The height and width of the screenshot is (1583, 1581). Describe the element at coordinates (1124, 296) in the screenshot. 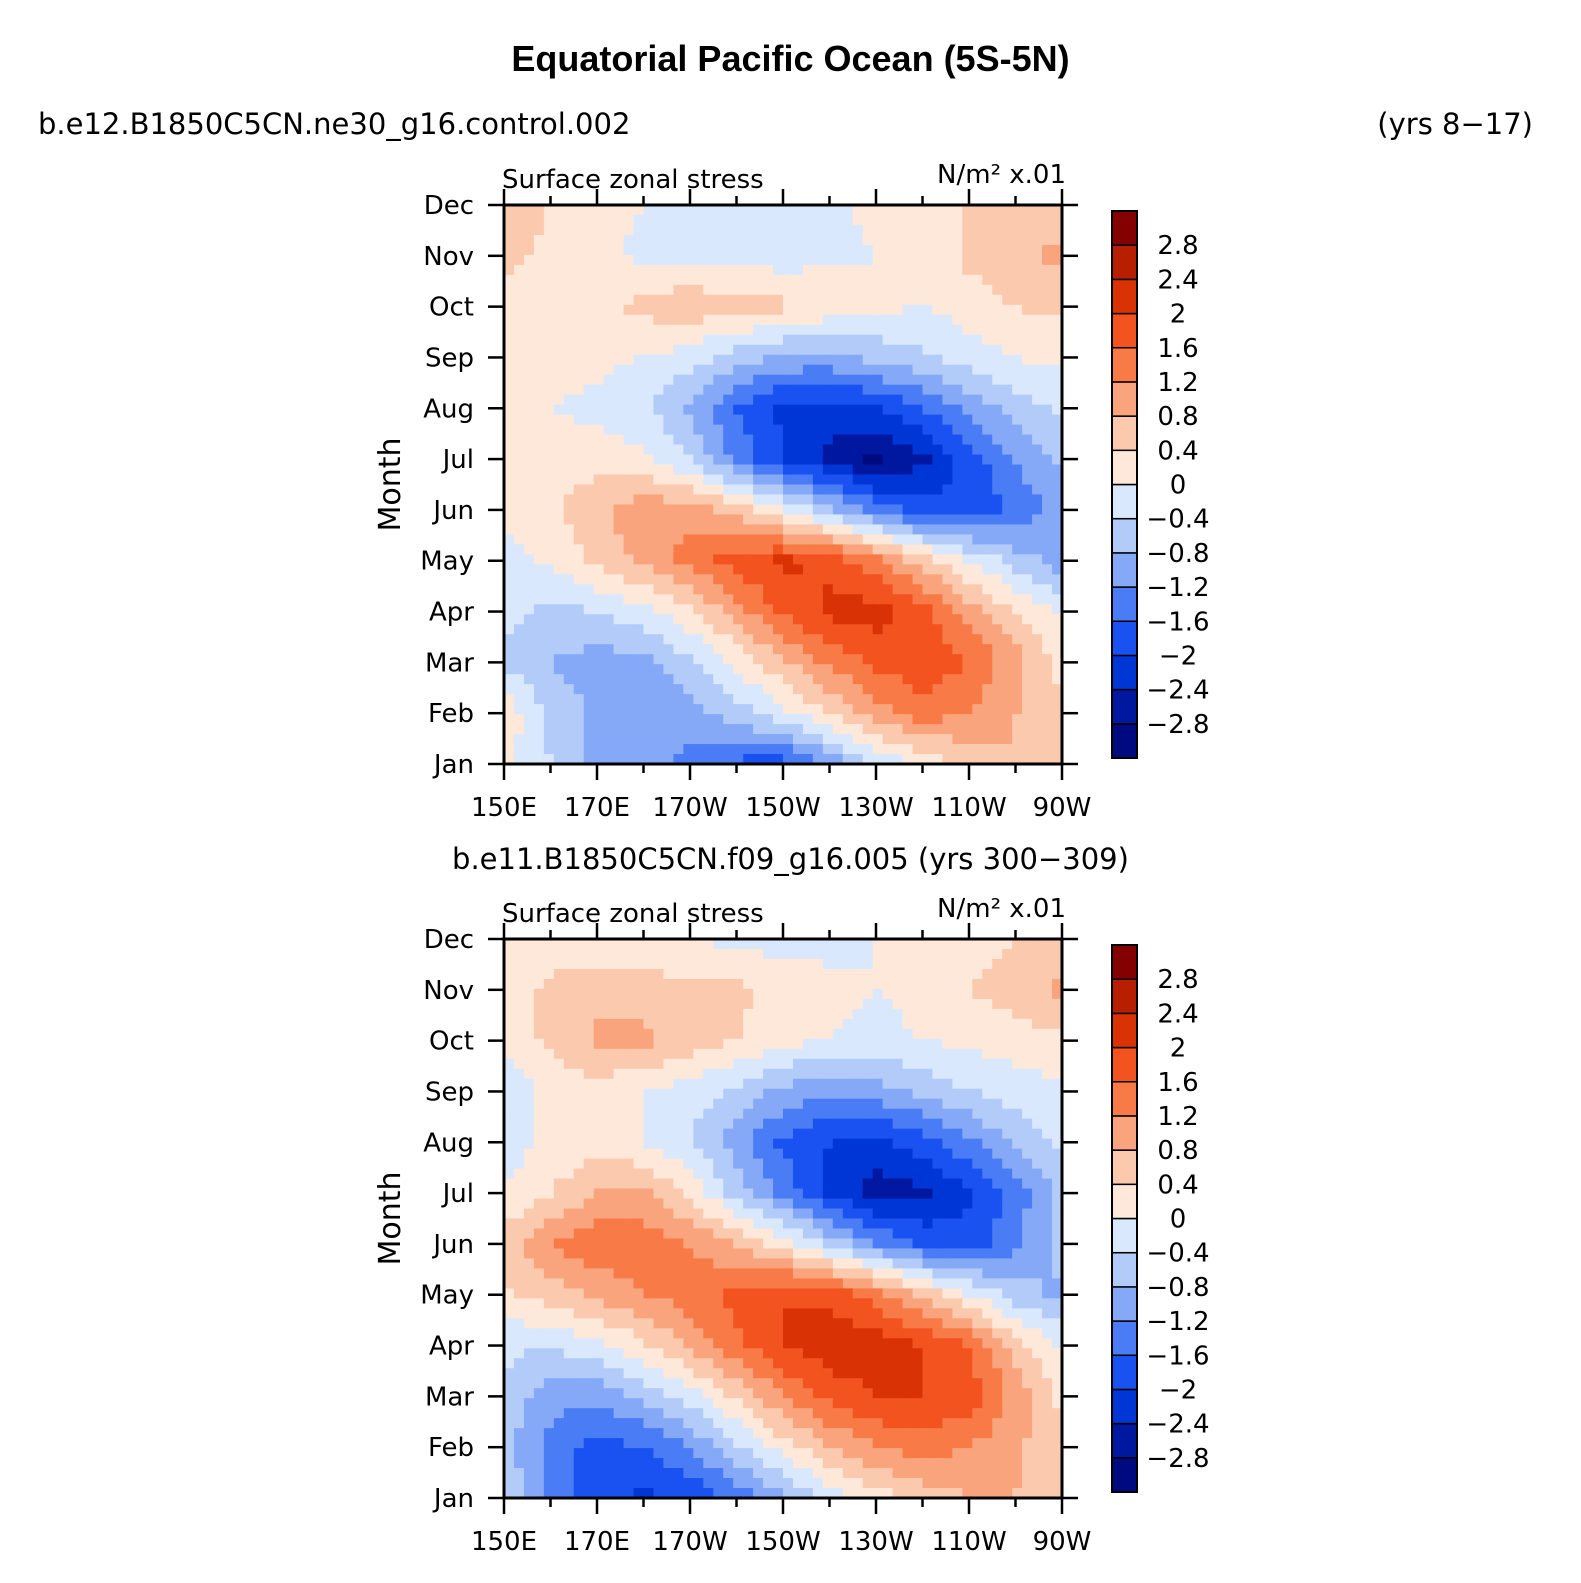

I see `colorbar-swatch` at that location.